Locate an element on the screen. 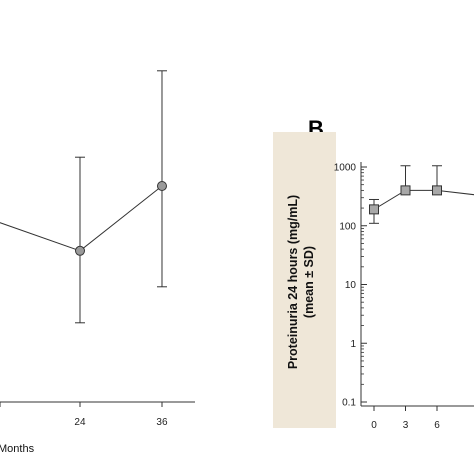 The width and height of the screenshot is (474, 474). panel-b-y-tick-label: 100 is located at coordinates (347, 226).